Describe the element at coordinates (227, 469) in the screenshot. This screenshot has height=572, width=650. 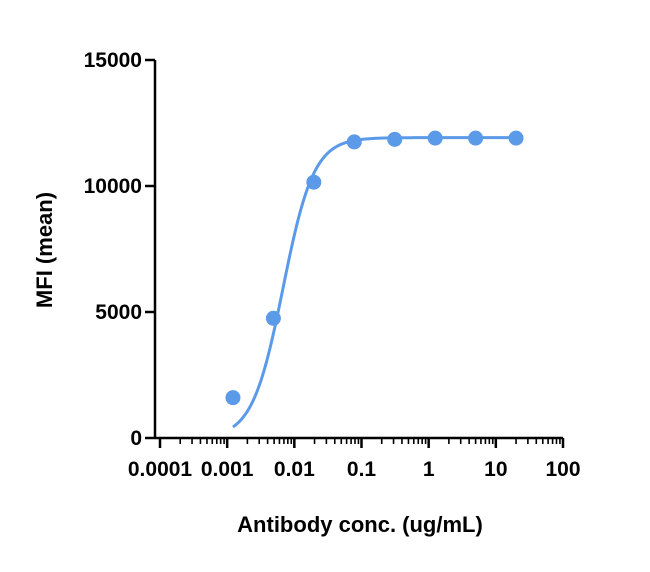
I see `x-tick-label: 0.001` at that location.